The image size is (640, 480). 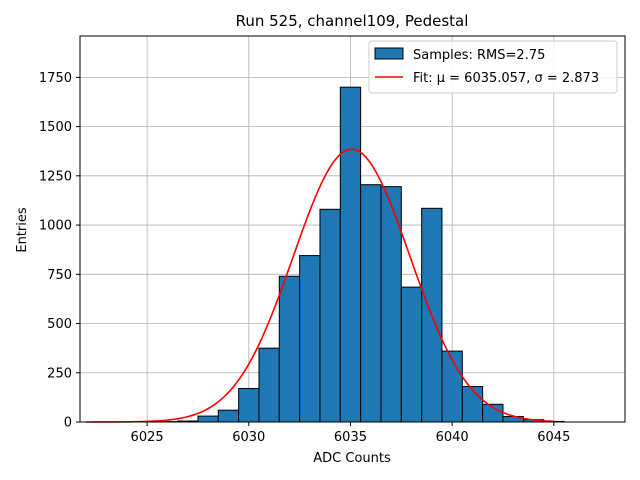 I want to click on x-tick-label: 6030, so click(x=248, y=437).